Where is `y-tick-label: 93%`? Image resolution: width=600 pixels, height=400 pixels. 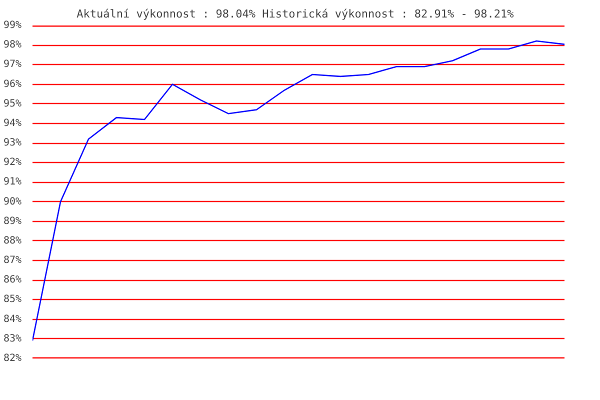
y-tick-label: 93% is located at coordinates (12, 143).